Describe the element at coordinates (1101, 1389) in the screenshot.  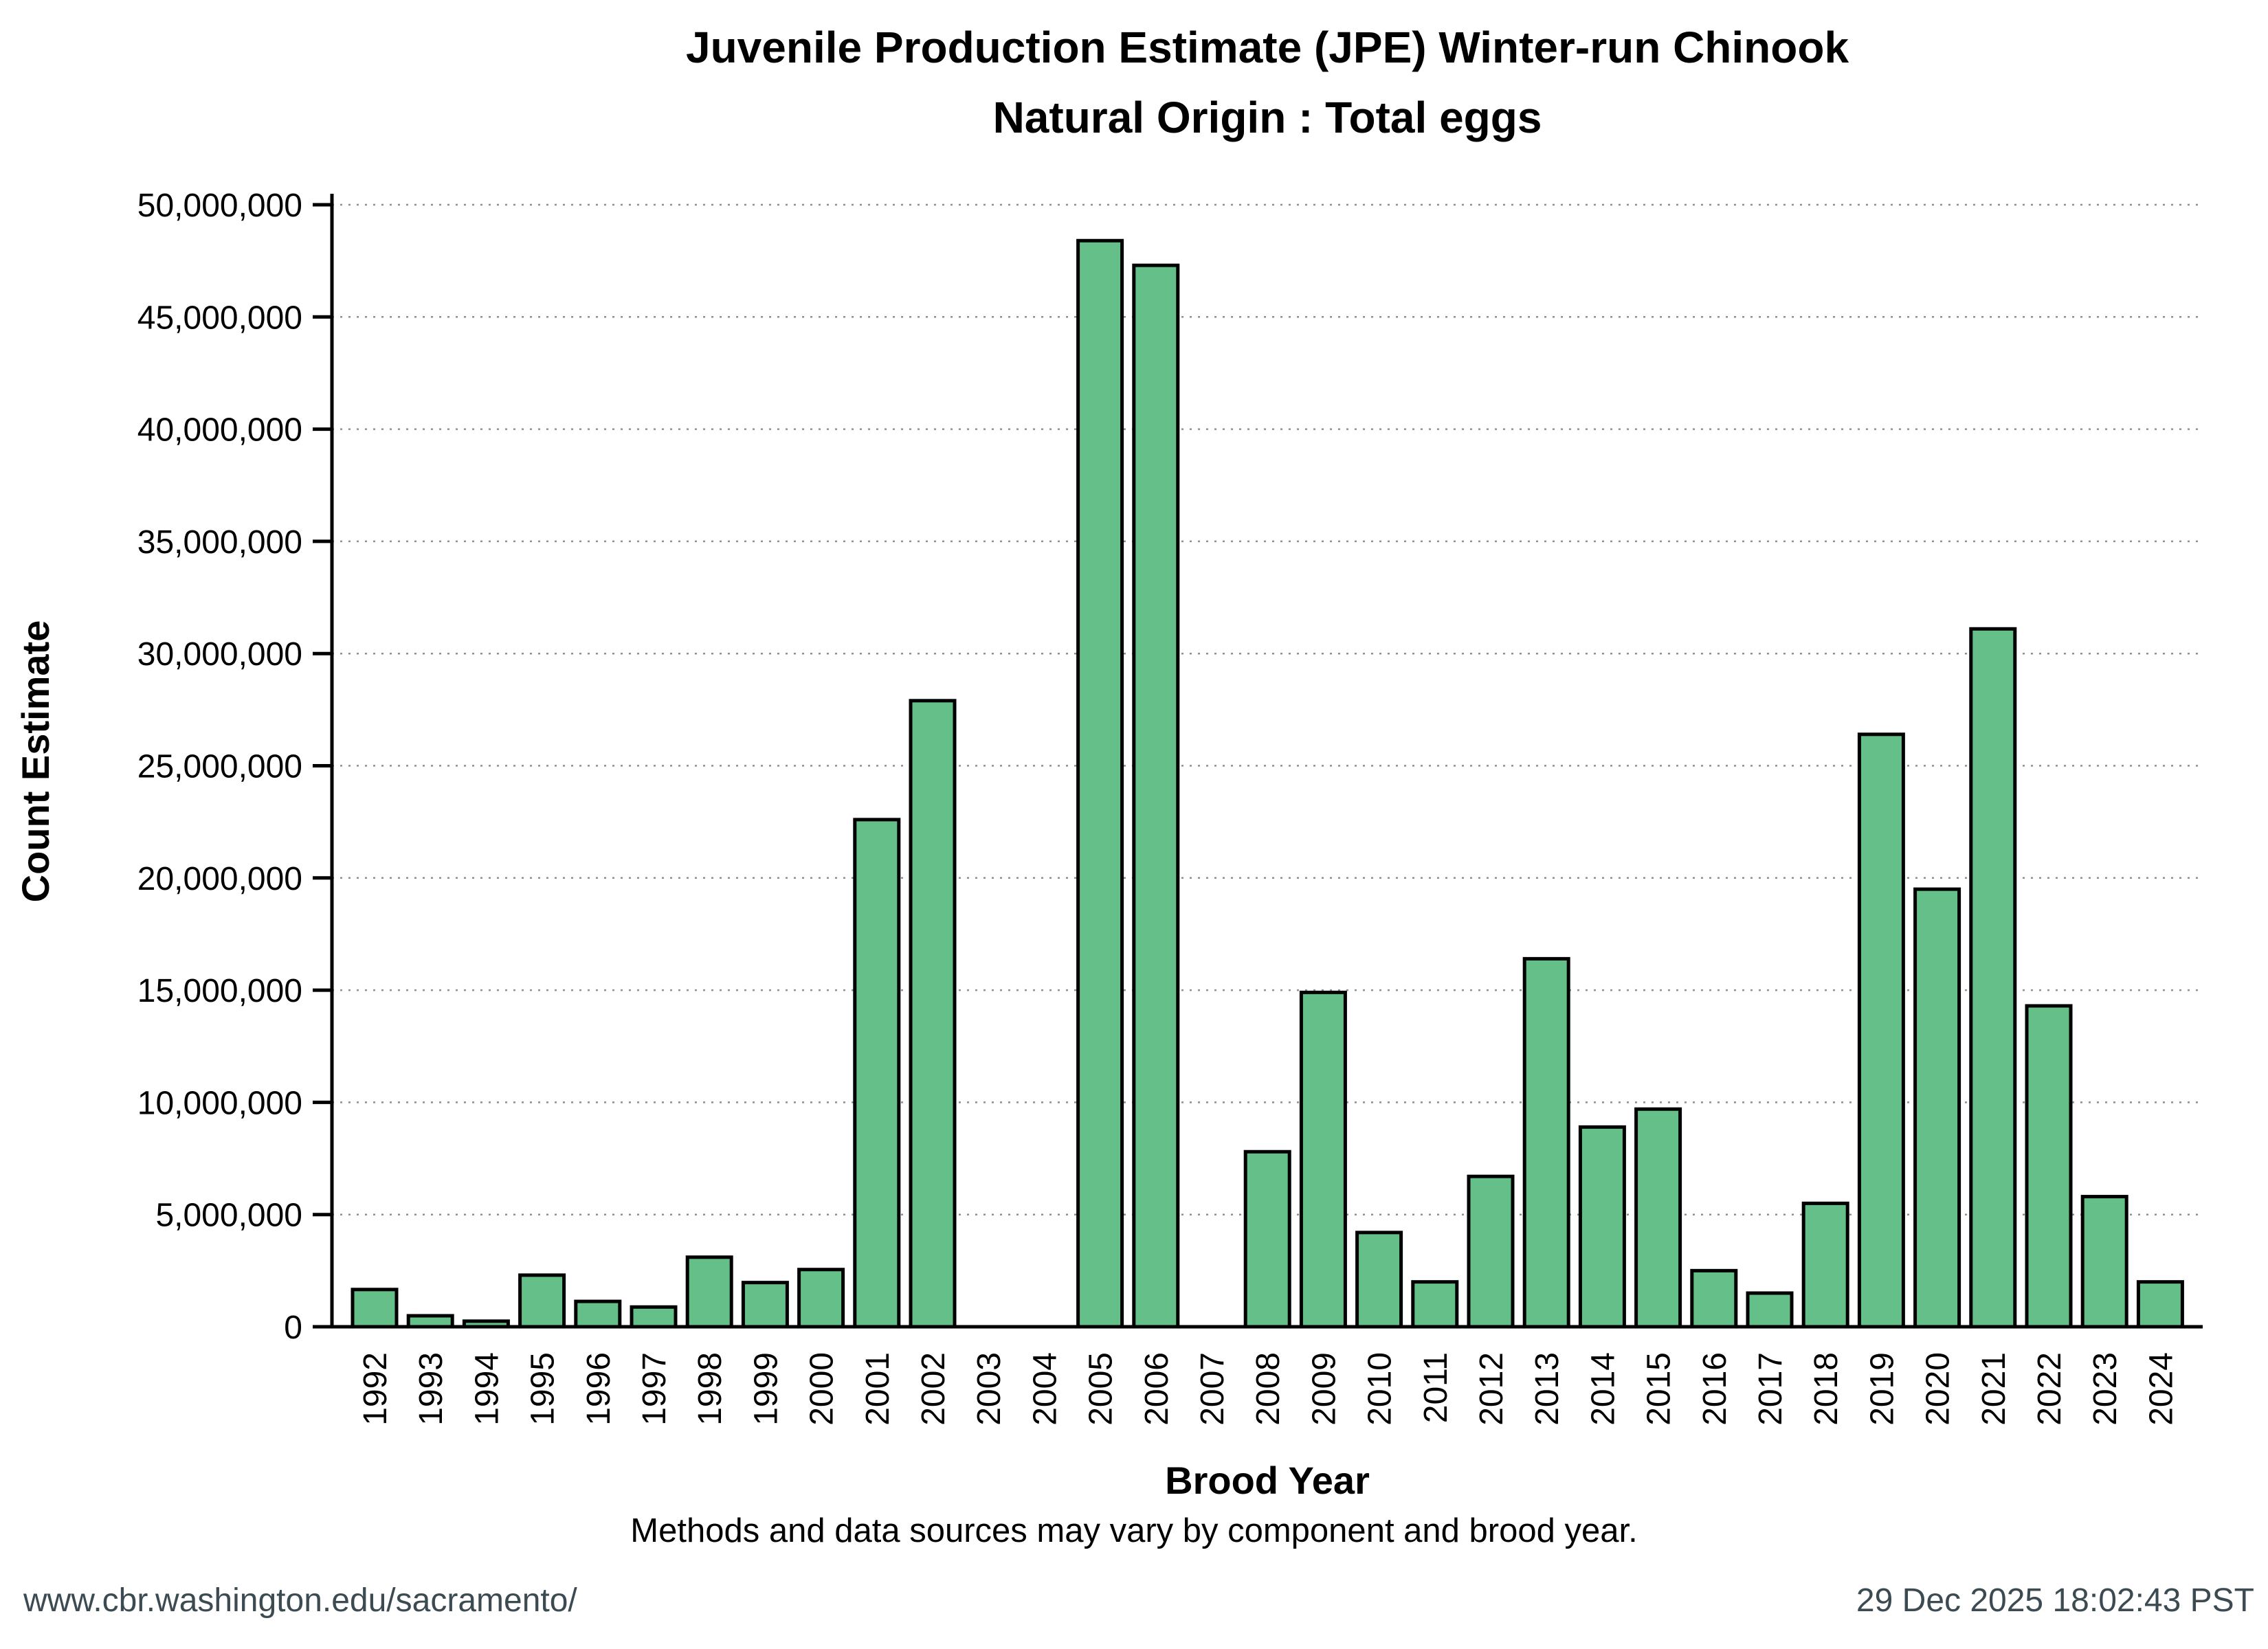
I see `x-tick-label-2005: 2005` at that location.